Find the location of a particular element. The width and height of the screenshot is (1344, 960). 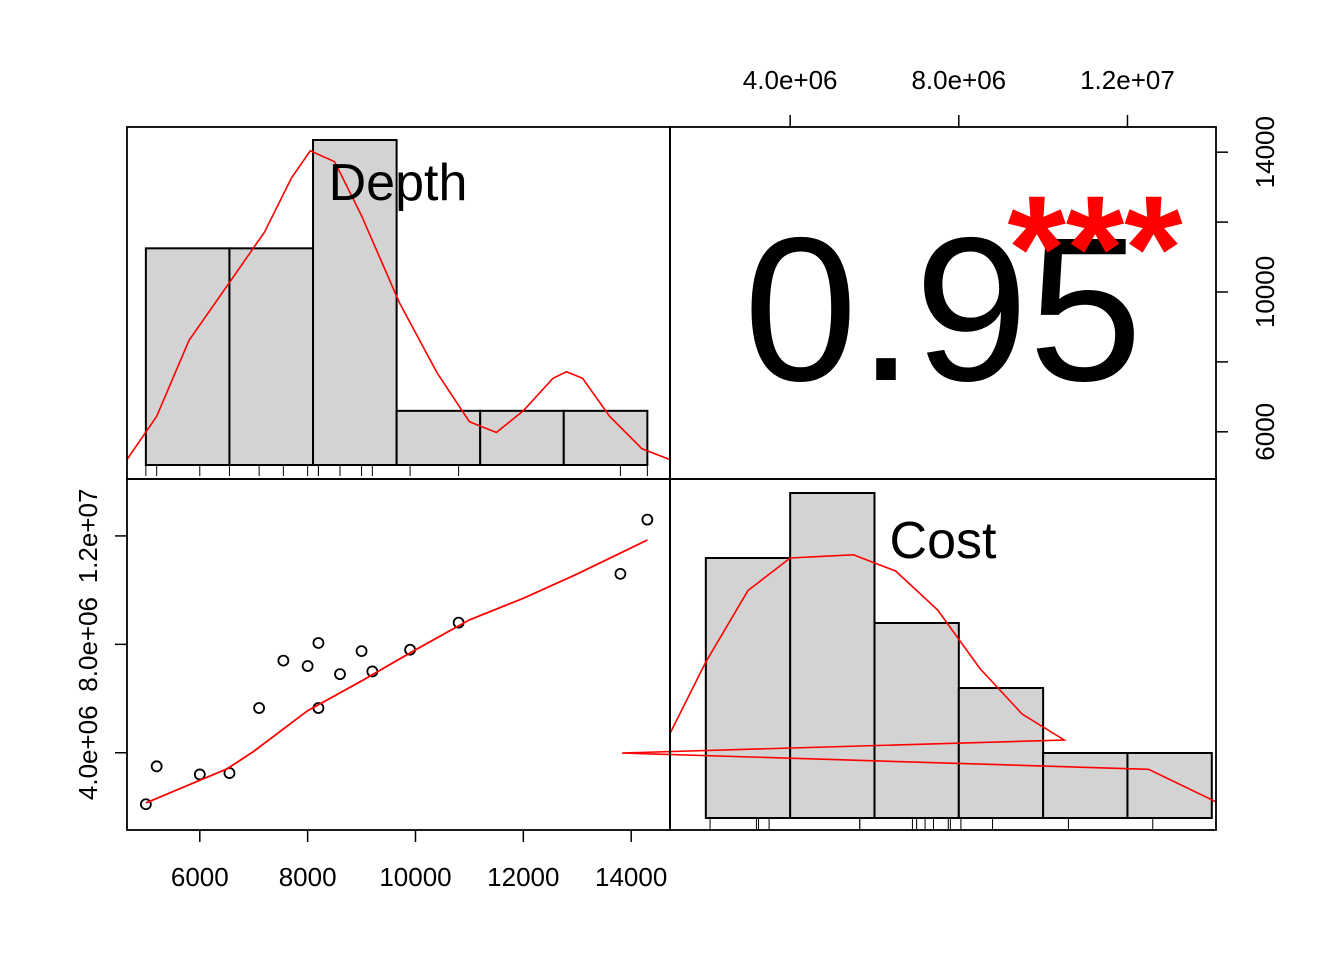

depth-x-tick-label: 8000 is located at coordinates (308, 877).